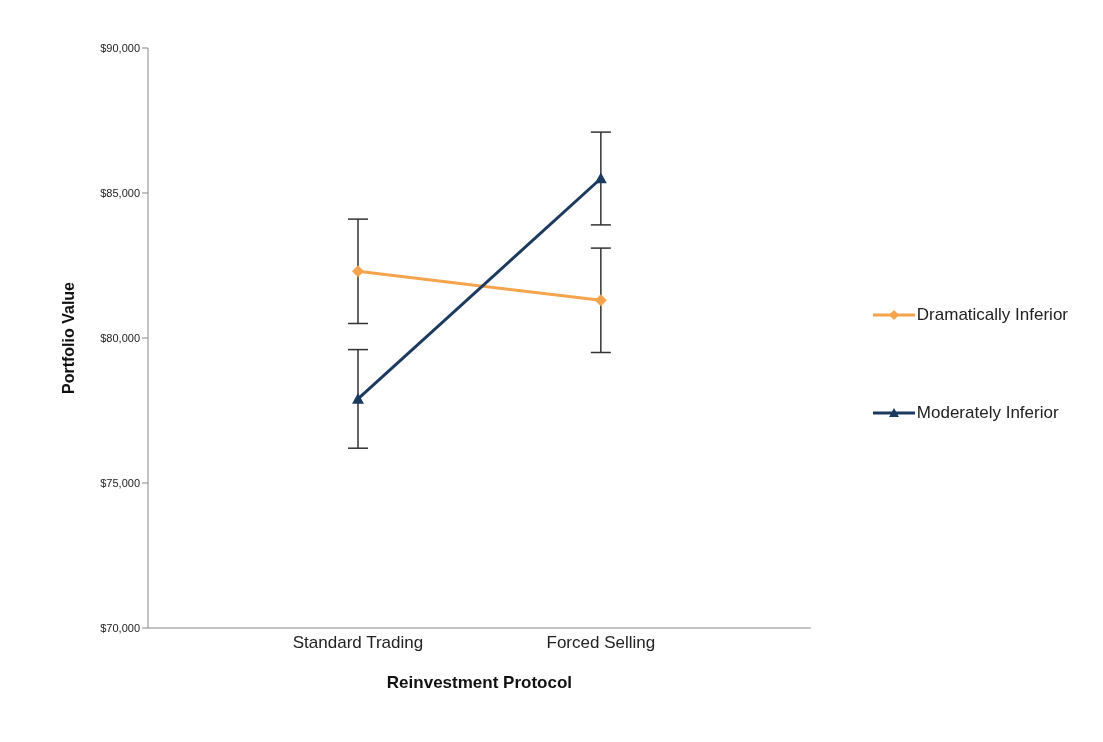  Describe the element at coordinates (358, 643) in the screenshot. I see `x-tick-label: Standard Trading` at that location.